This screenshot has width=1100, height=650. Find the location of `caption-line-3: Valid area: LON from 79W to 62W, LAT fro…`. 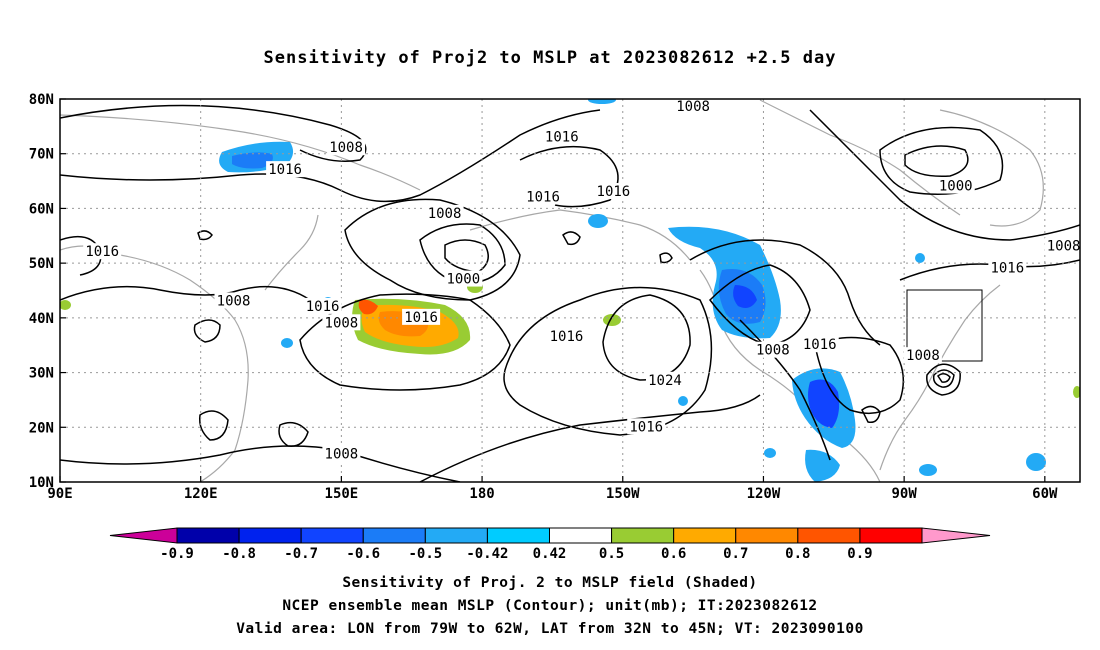

caption-line-3: Valid area: LON from 79W to 62W, LAT fro… is located at coordinates (550, 629).